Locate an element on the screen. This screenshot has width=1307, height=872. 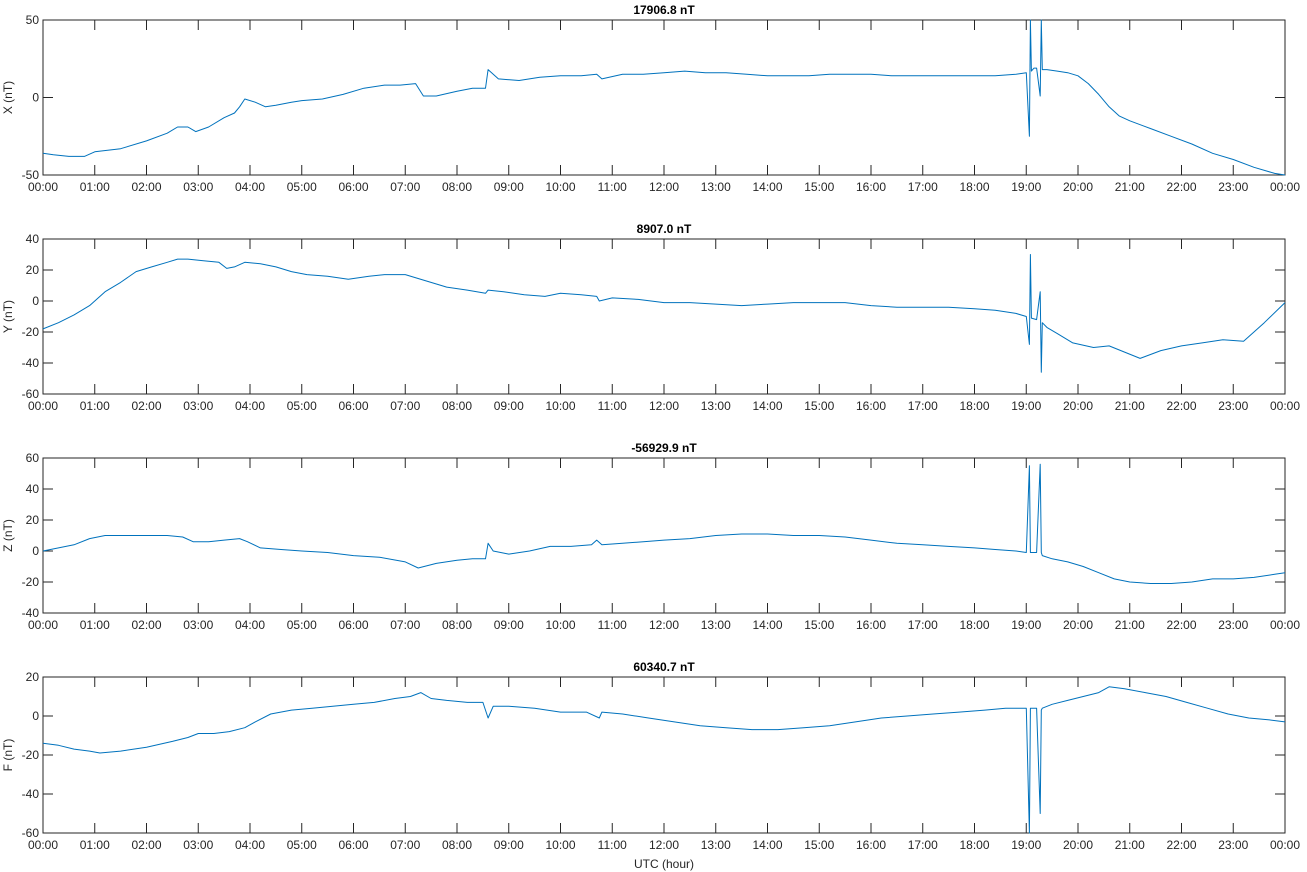
y-tick-label: 60 is located at coordinates (33, 458).